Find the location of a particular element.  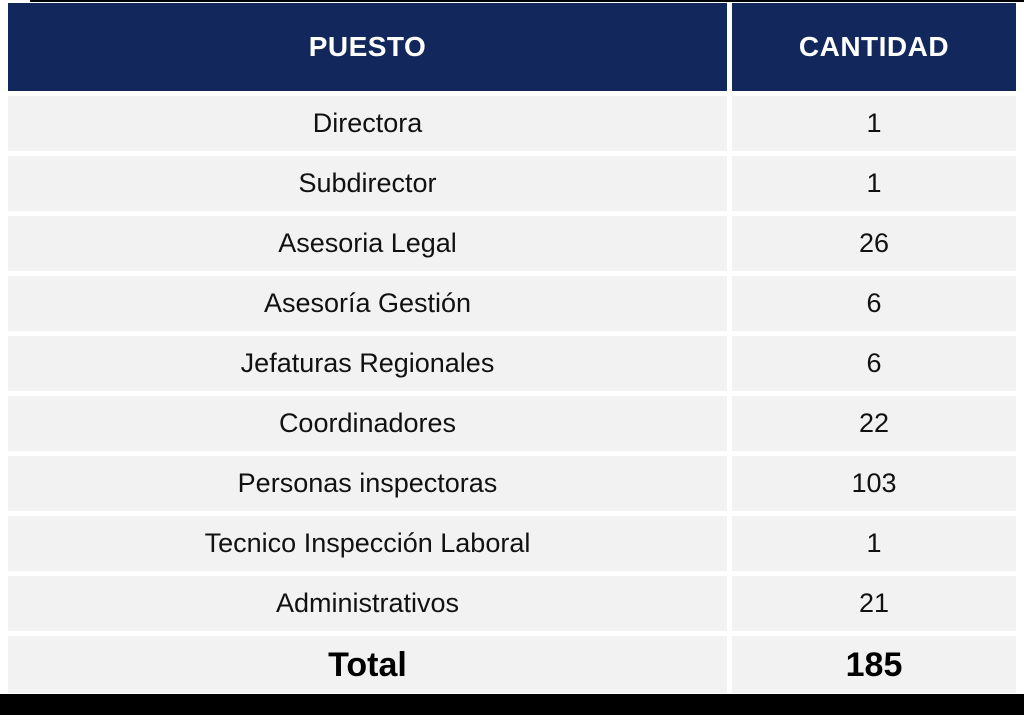

total-row-value: 185 is located at coordinates (874, 664).